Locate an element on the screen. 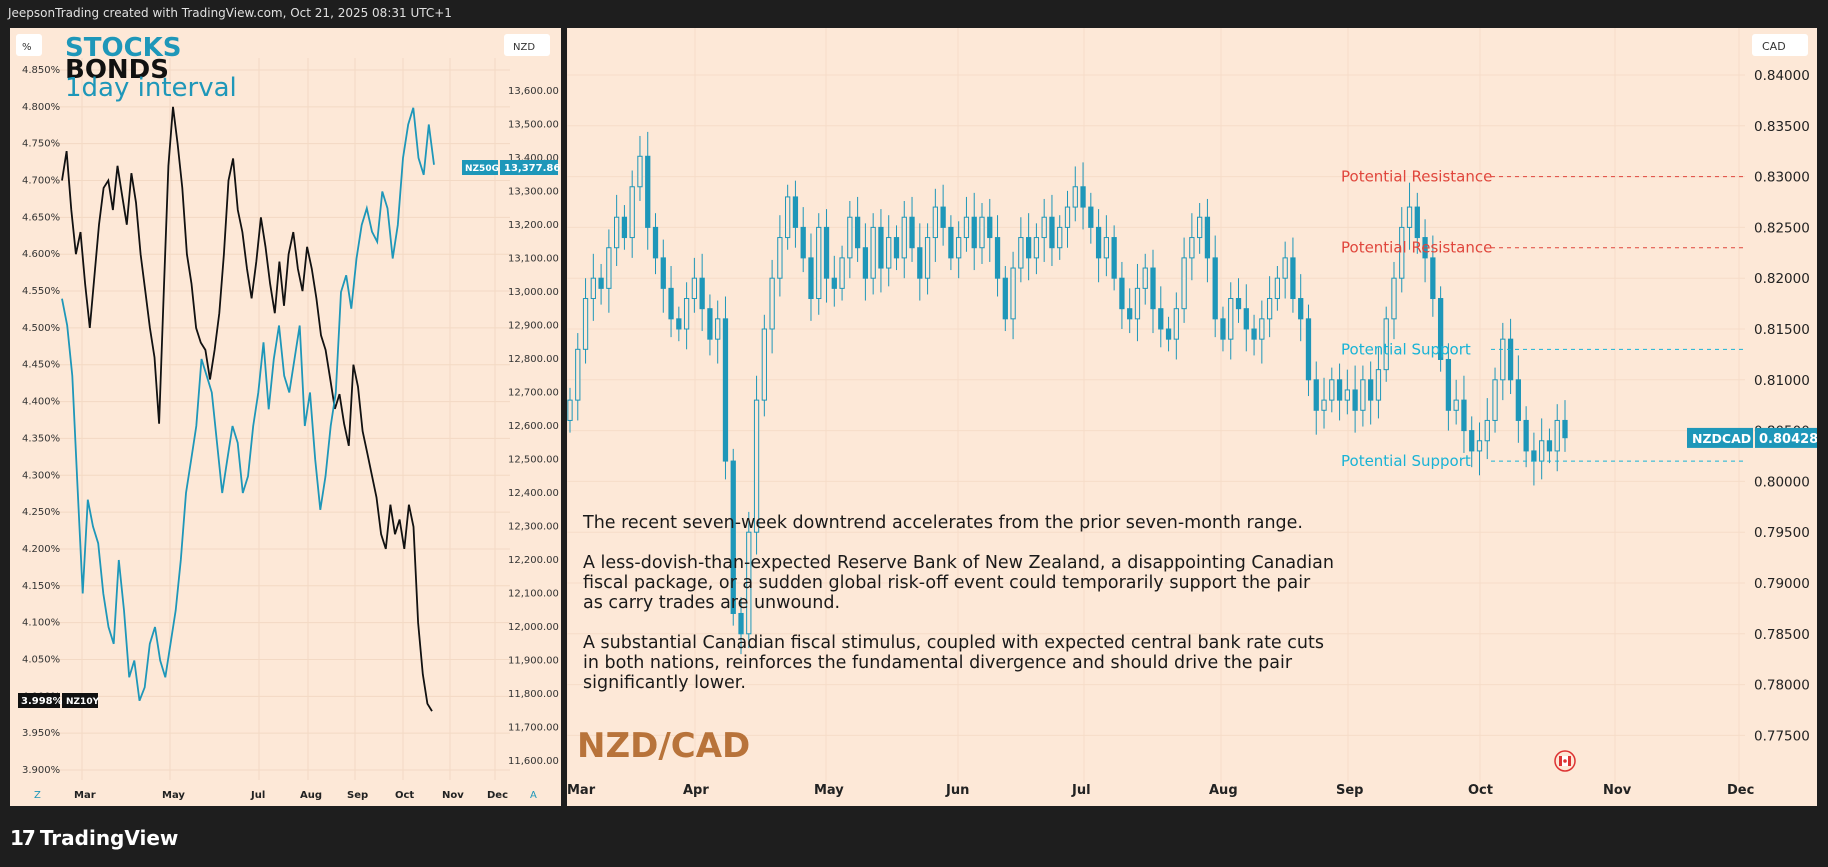  zoom-corner-left: Z is located at coordinates (37, 795).